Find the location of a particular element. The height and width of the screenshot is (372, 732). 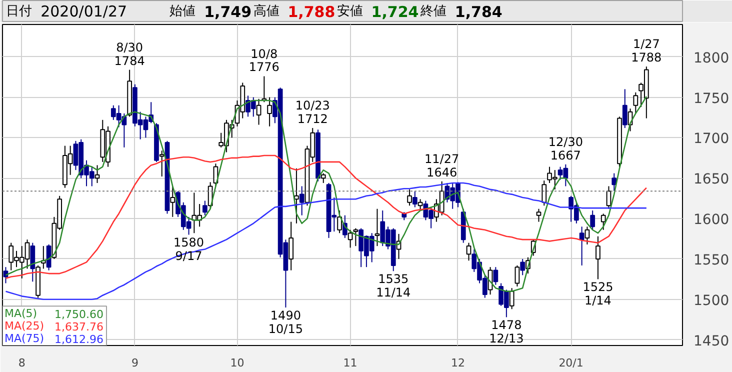

text: MA(5) 1,750.60 is located at coordinates (54, 313).